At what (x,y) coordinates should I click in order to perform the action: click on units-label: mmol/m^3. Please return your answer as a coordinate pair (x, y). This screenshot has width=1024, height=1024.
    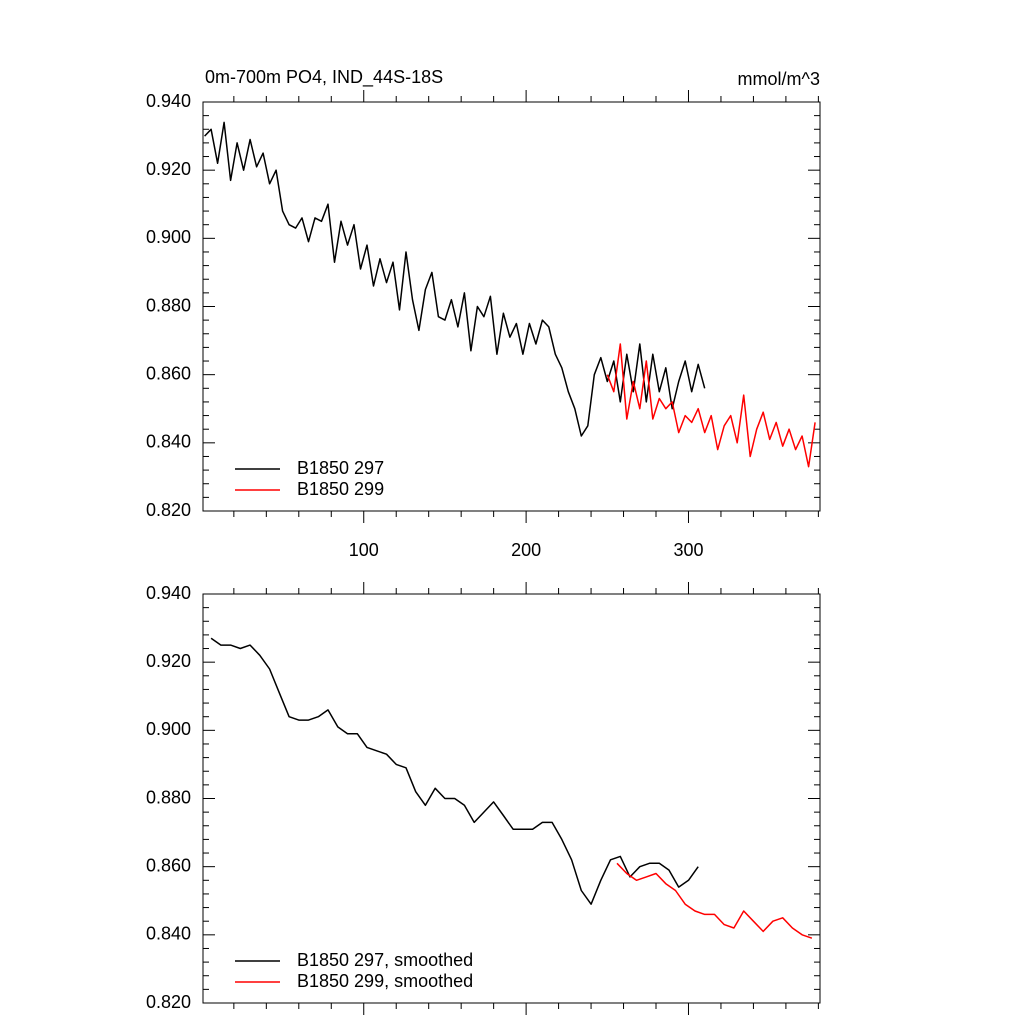
    Looking at the image, I should click on (779, 79).